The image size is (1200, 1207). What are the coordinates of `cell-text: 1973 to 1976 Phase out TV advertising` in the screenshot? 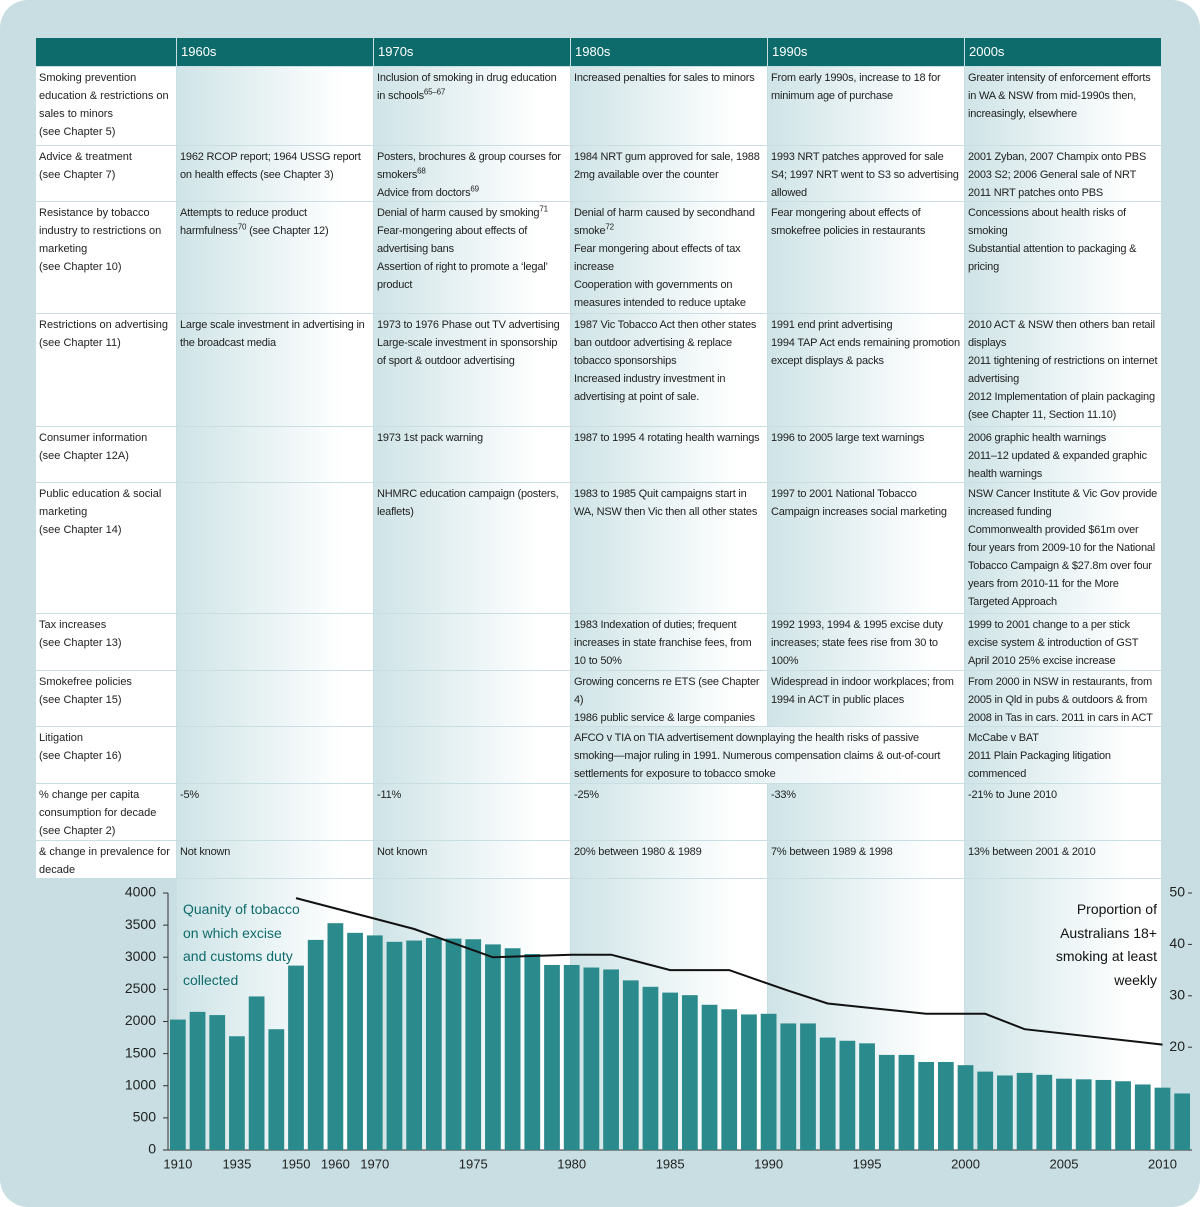 It's located at (468, 325).